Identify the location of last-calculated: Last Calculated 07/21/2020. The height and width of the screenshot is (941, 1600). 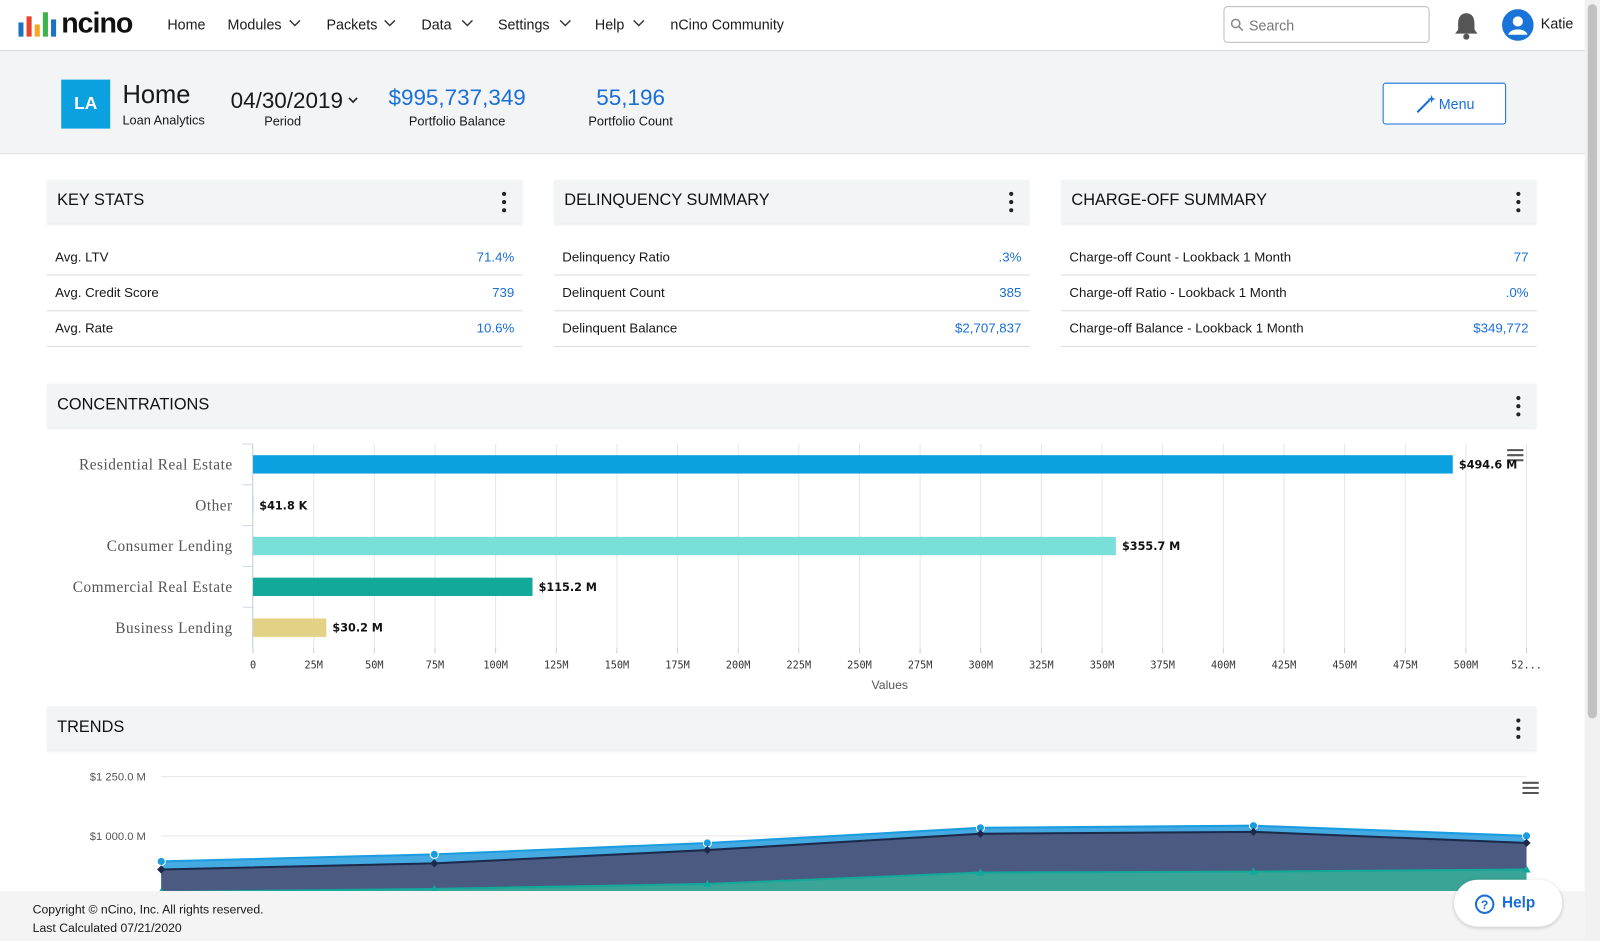
(107, 927).